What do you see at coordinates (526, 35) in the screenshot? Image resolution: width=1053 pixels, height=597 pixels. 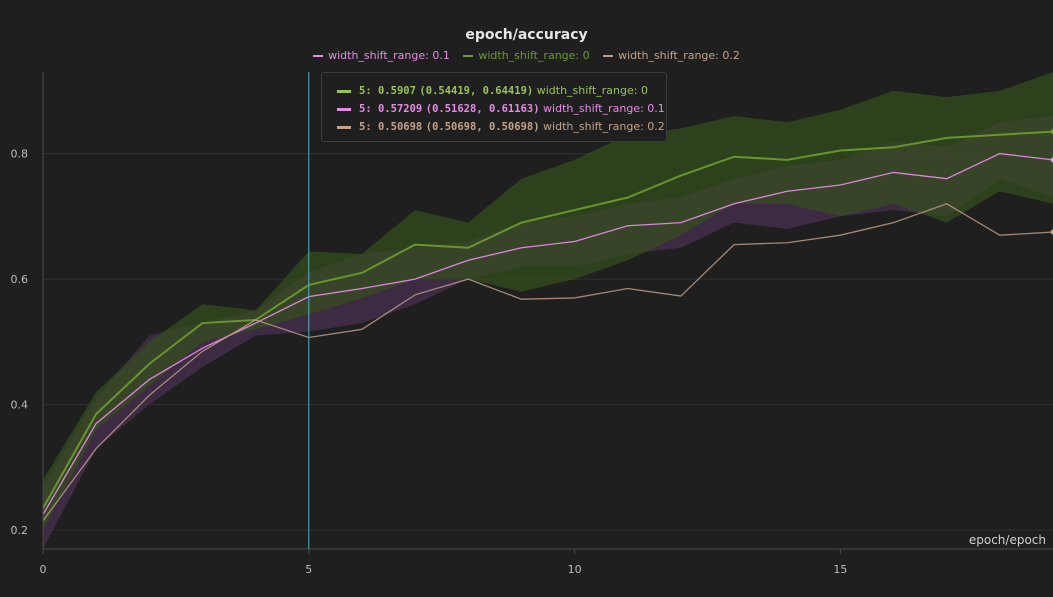 I see `chart-title: epoch/accuracy` at bounding box center [526, 35].